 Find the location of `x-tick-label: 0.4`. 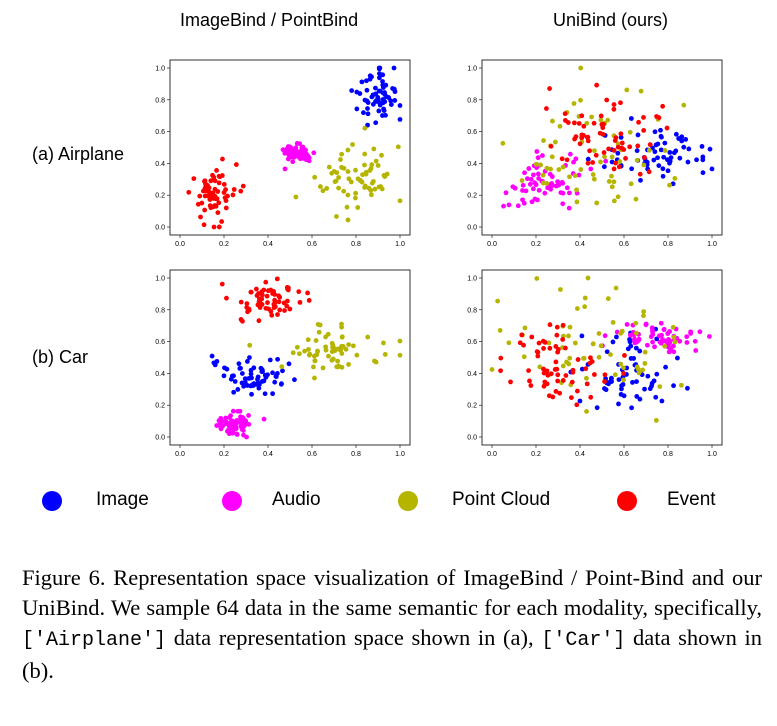

x-tick-label: 0.4 is located at coordinates (580, 454).